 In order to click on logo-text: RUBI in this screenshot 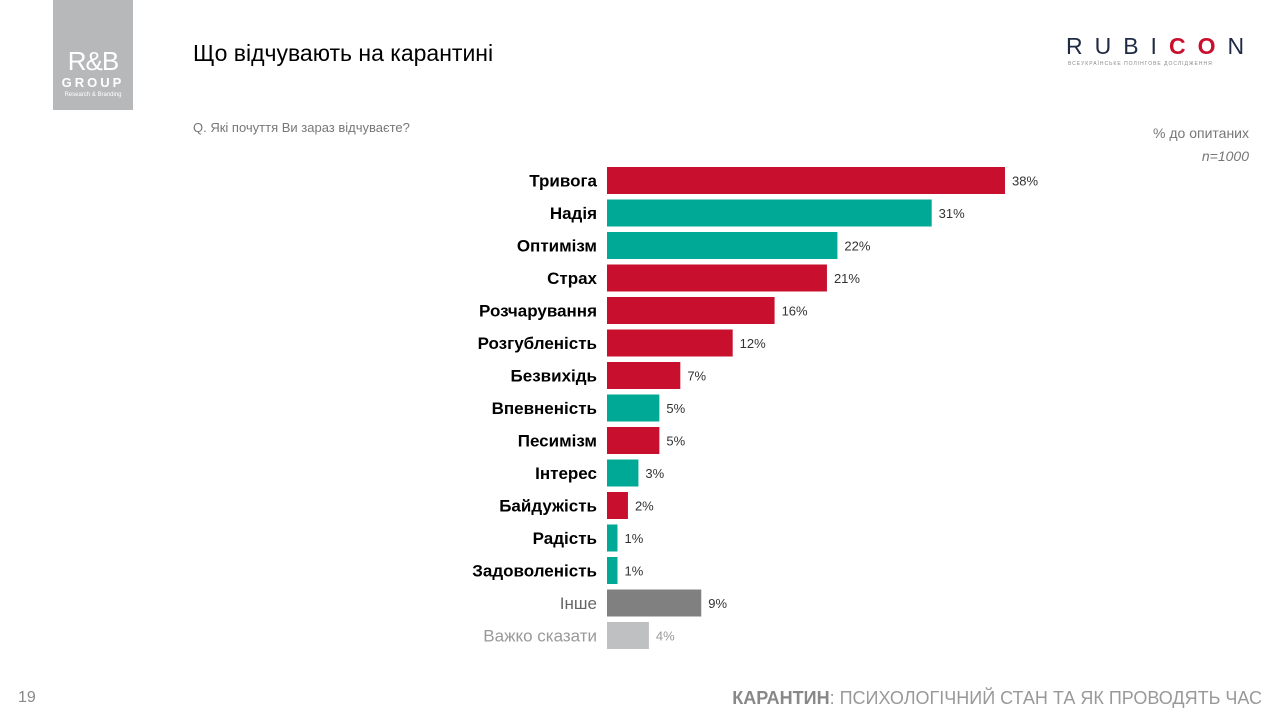, I will do `click(1117, 46)`.